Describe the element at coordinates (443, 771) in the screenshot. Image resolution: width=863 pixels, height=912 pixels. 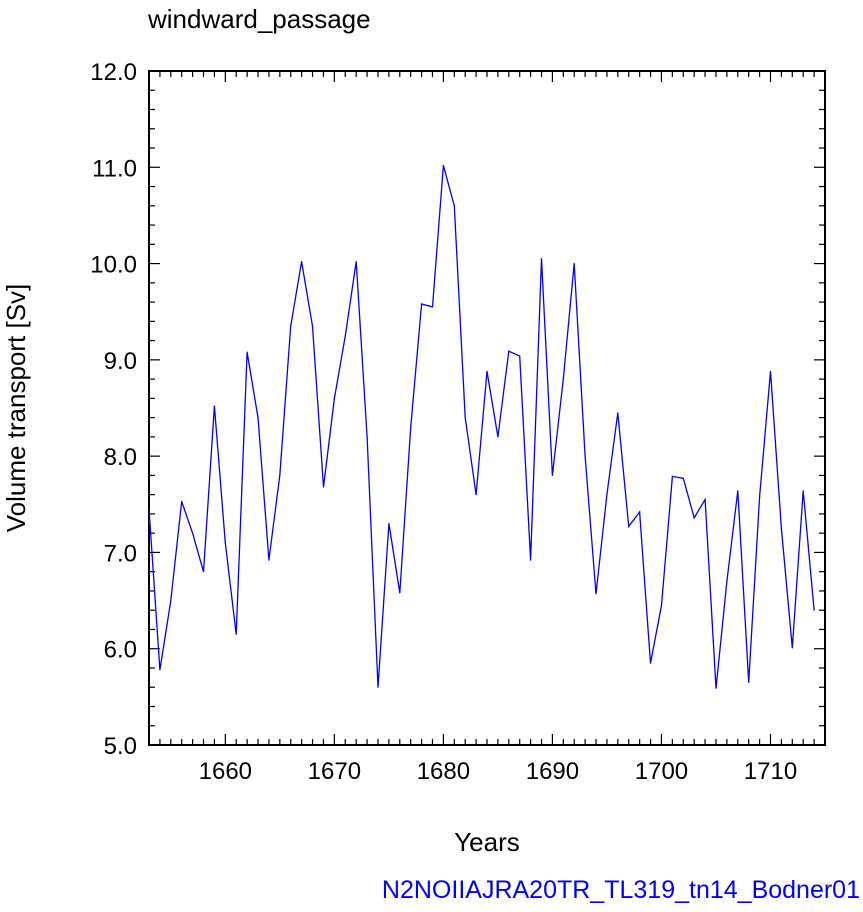
I see `x-tick-label: 1680` at that location.